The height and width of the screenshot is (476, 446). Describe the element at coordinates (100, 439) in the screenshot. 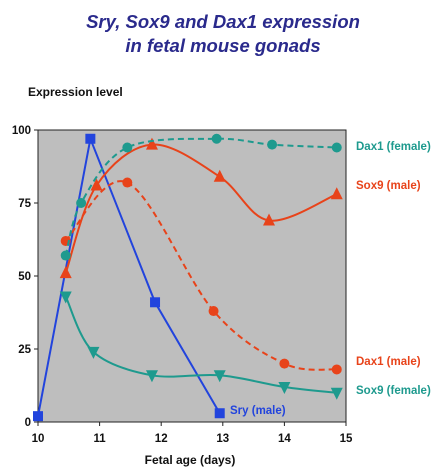

I see `x-tick-label: 11` at that location.